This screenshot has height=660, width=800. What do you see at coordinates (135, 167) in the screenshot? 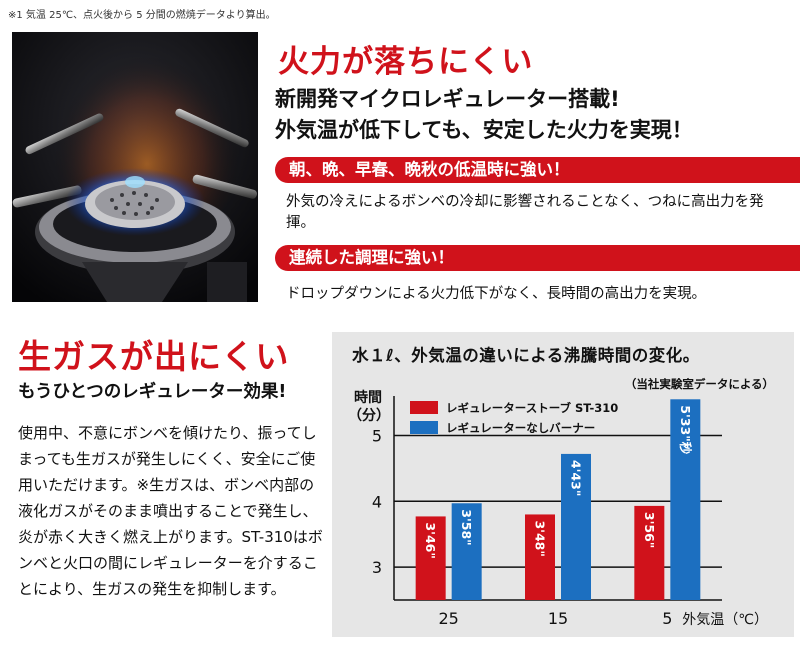
I see `burner-photo` at bounding box center [135, 167].